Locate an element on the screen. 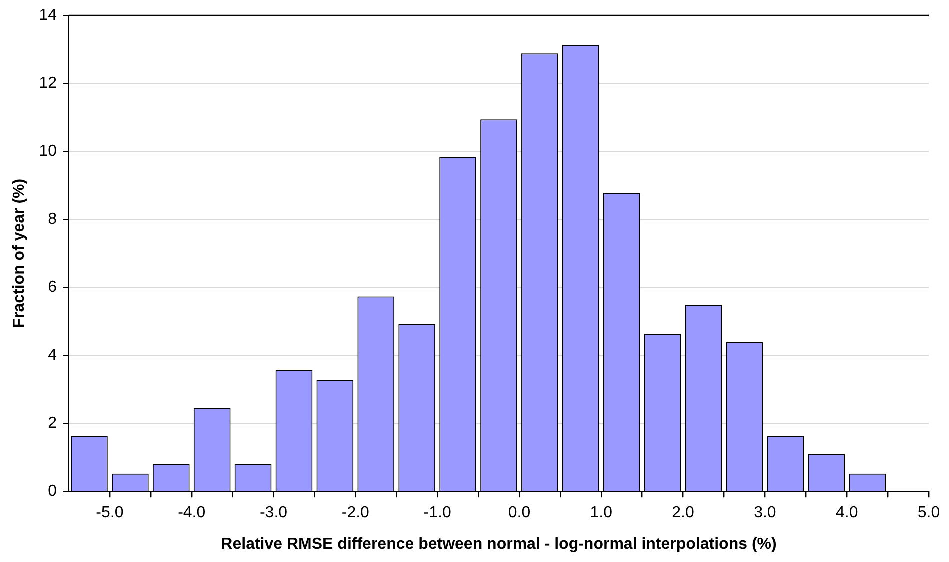 Image resolution: width=949 pixels, height=562 pixels. x-tick-label: -1.0 is located at coordinates (438, 513).